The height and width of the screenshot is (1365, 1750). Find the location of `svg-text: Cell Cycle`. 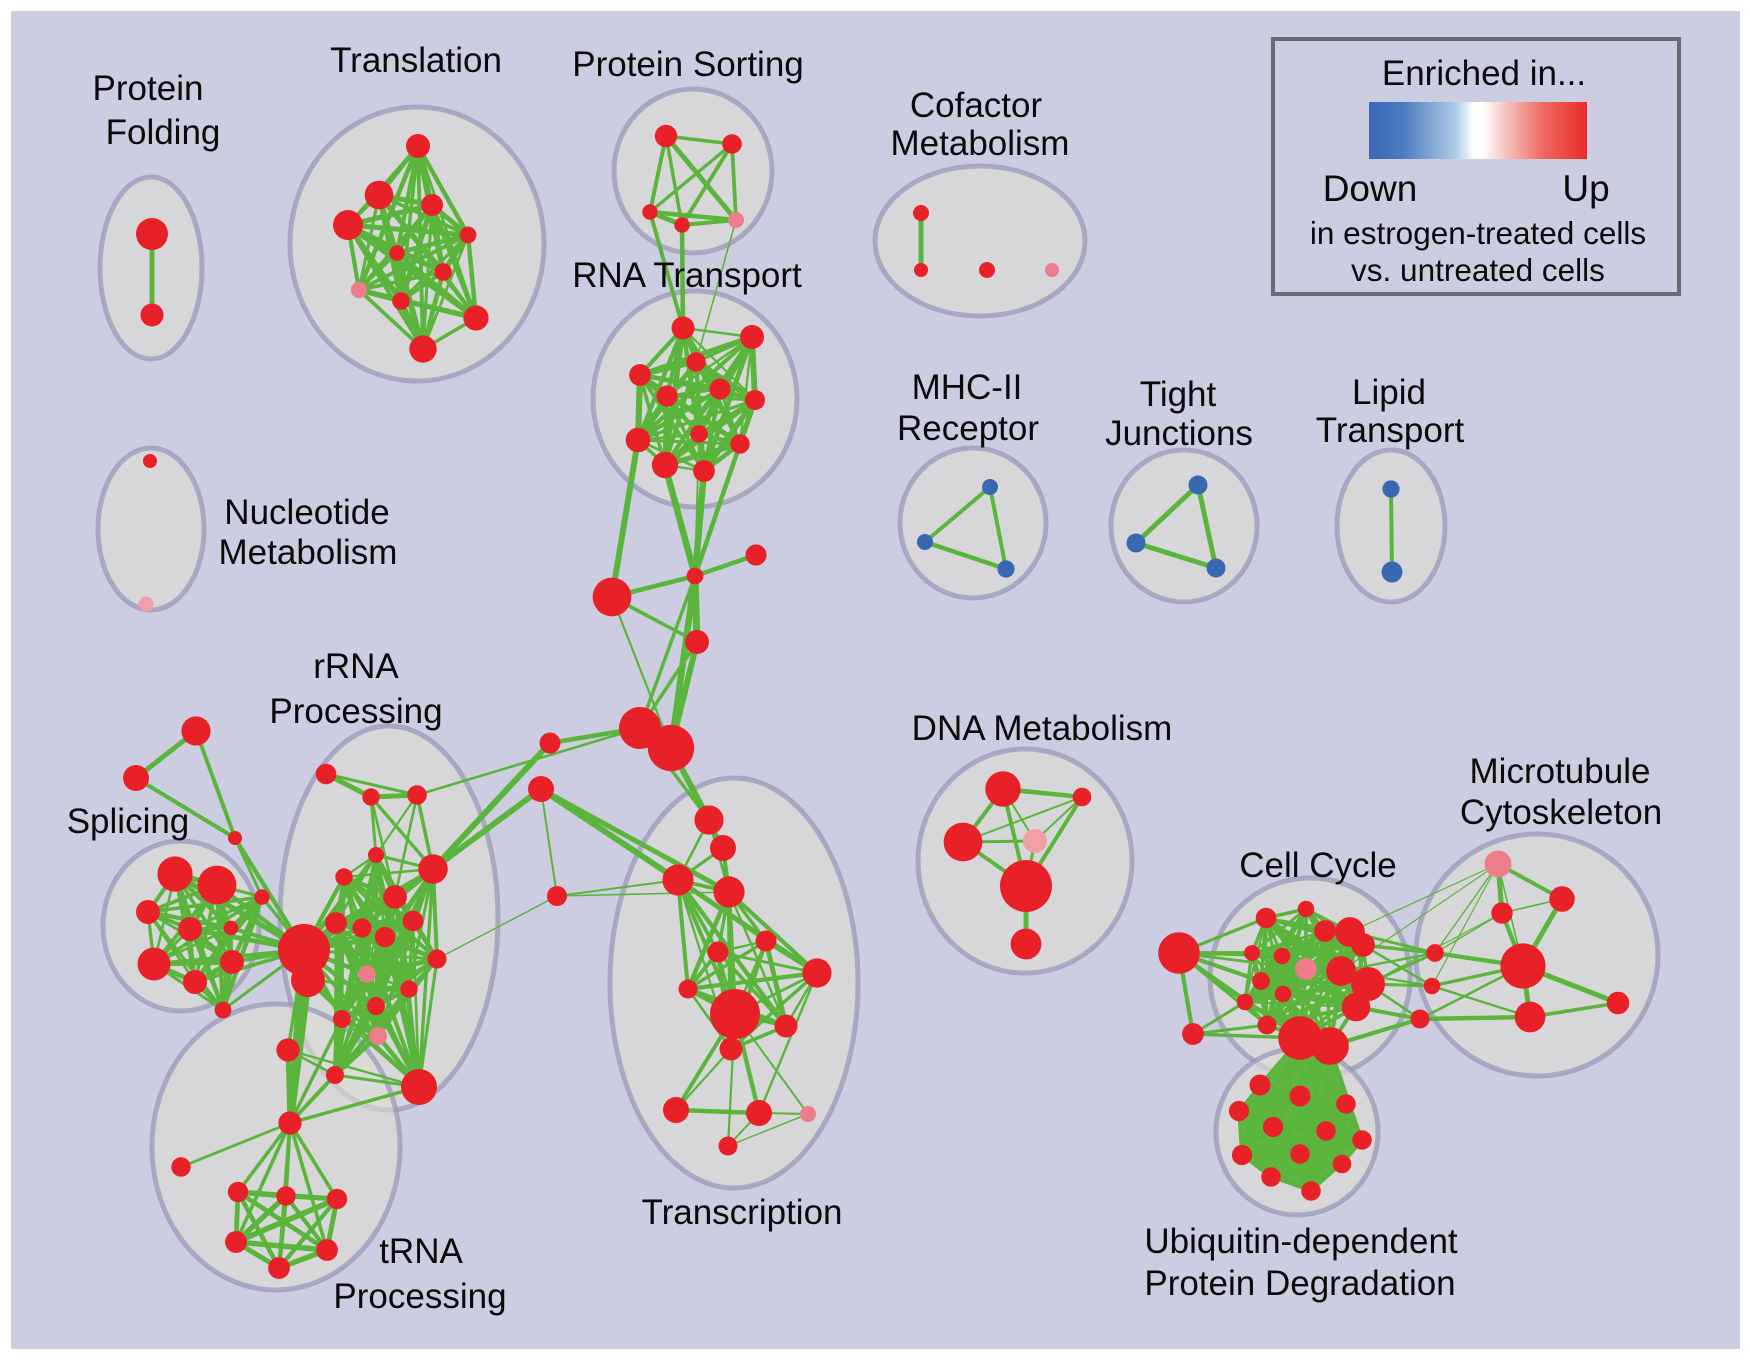

svg-text: Cell Cycle is located at coordinates (1318, 865).